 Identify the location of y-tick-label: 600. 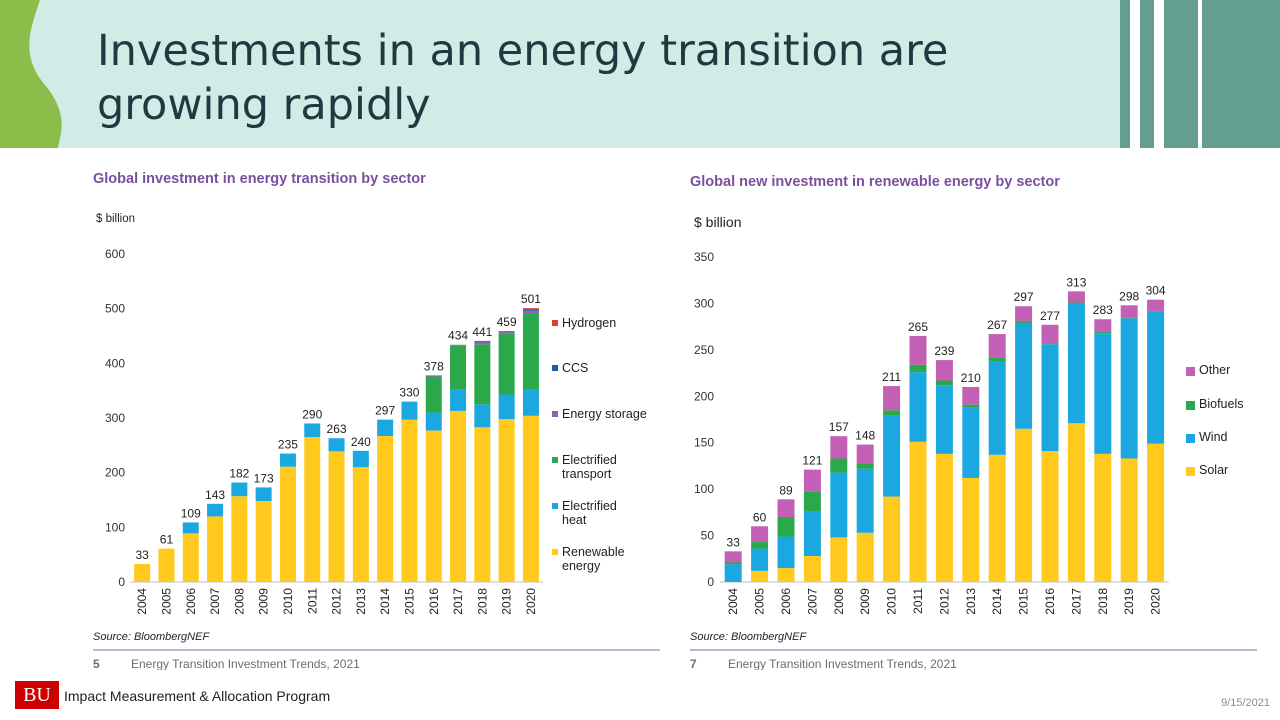
(115, 254).